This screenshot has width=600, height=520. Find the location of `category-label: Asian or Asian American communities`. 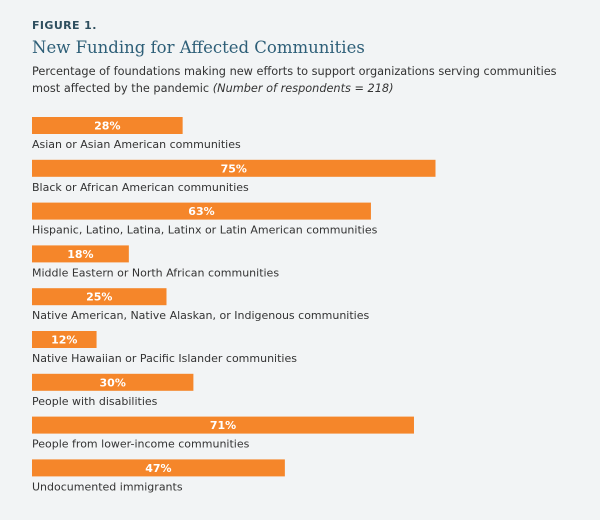

category-label: Asian or Asian American communities is located at coordinates (136, 144).